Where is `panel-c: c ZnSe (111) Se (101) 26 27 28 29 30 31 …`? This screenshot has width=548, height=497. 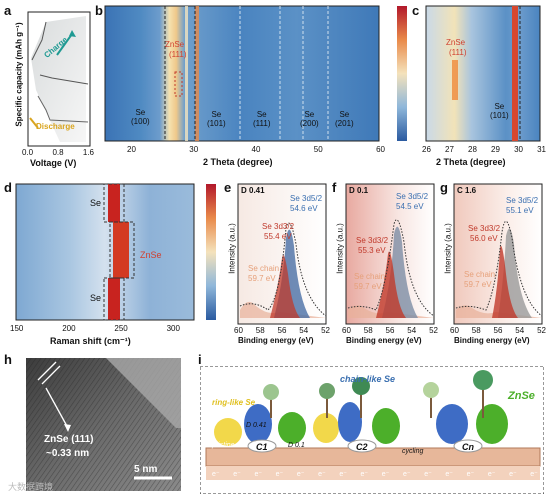 panel-c: c ZnSe (111) Se (101) 26 27 28 29 30 31 … is located at coordinates (480, 87).